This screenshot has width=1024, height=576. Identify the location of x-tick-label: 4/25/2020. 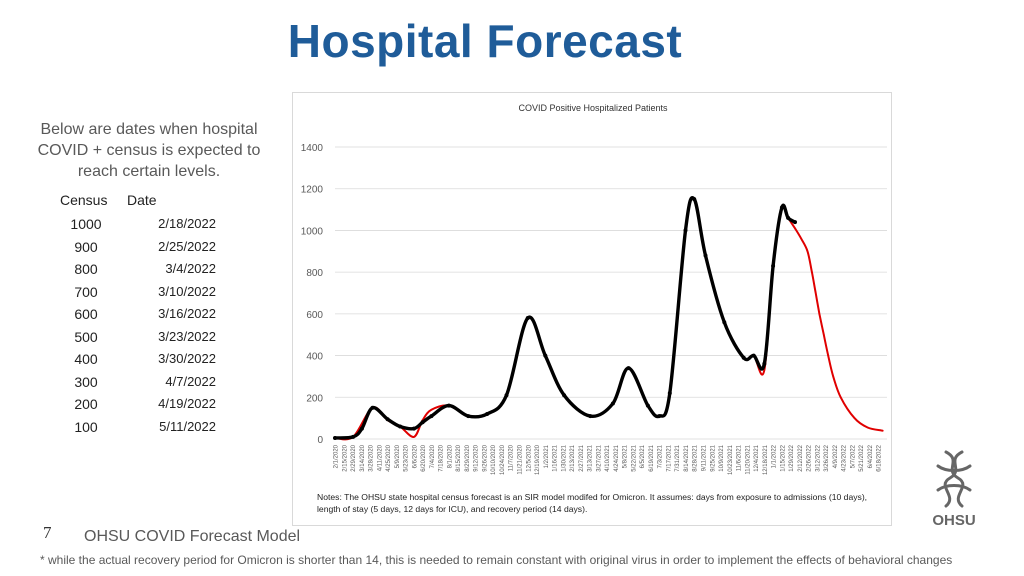
(389, 457).